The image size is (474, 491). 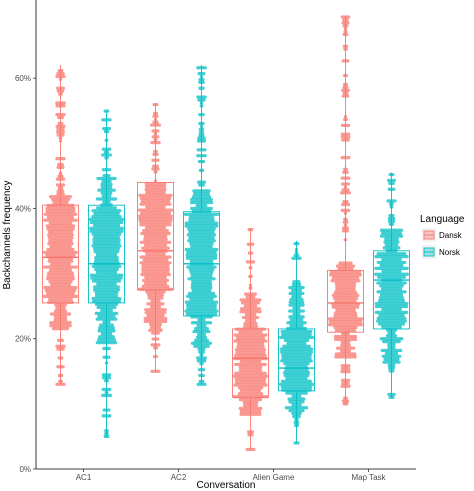 I want to click on box-dansk-map-task, so click(x=345, y=210).